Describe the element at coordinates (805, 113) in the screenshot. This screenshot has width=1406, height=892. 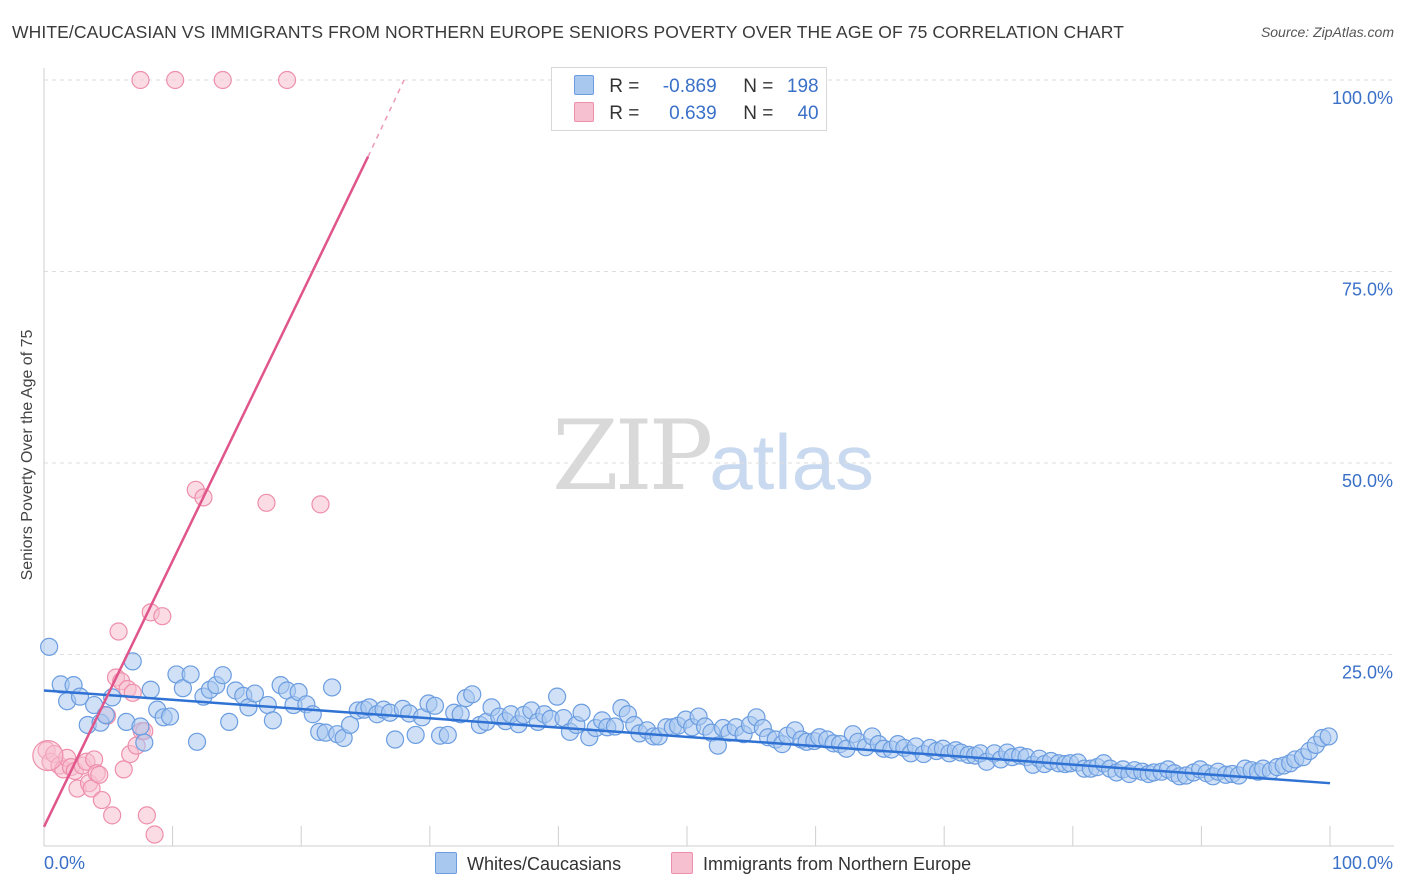
I see `legend-n-value: 40` at that location.